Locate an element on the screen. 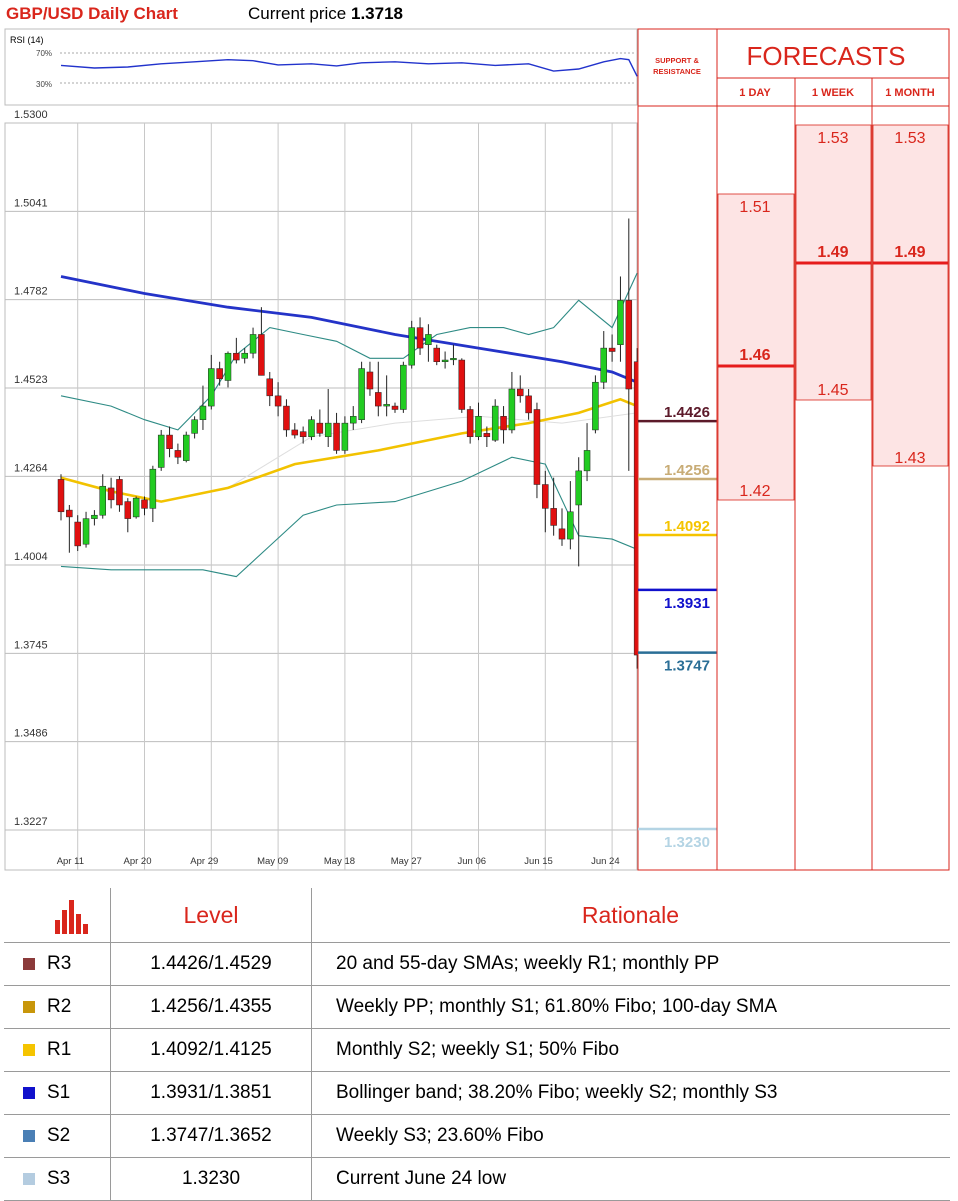 The width and height of the screenshot is (958, 1201). sr-level: 1.3931 is located at coordinates (677, 600).